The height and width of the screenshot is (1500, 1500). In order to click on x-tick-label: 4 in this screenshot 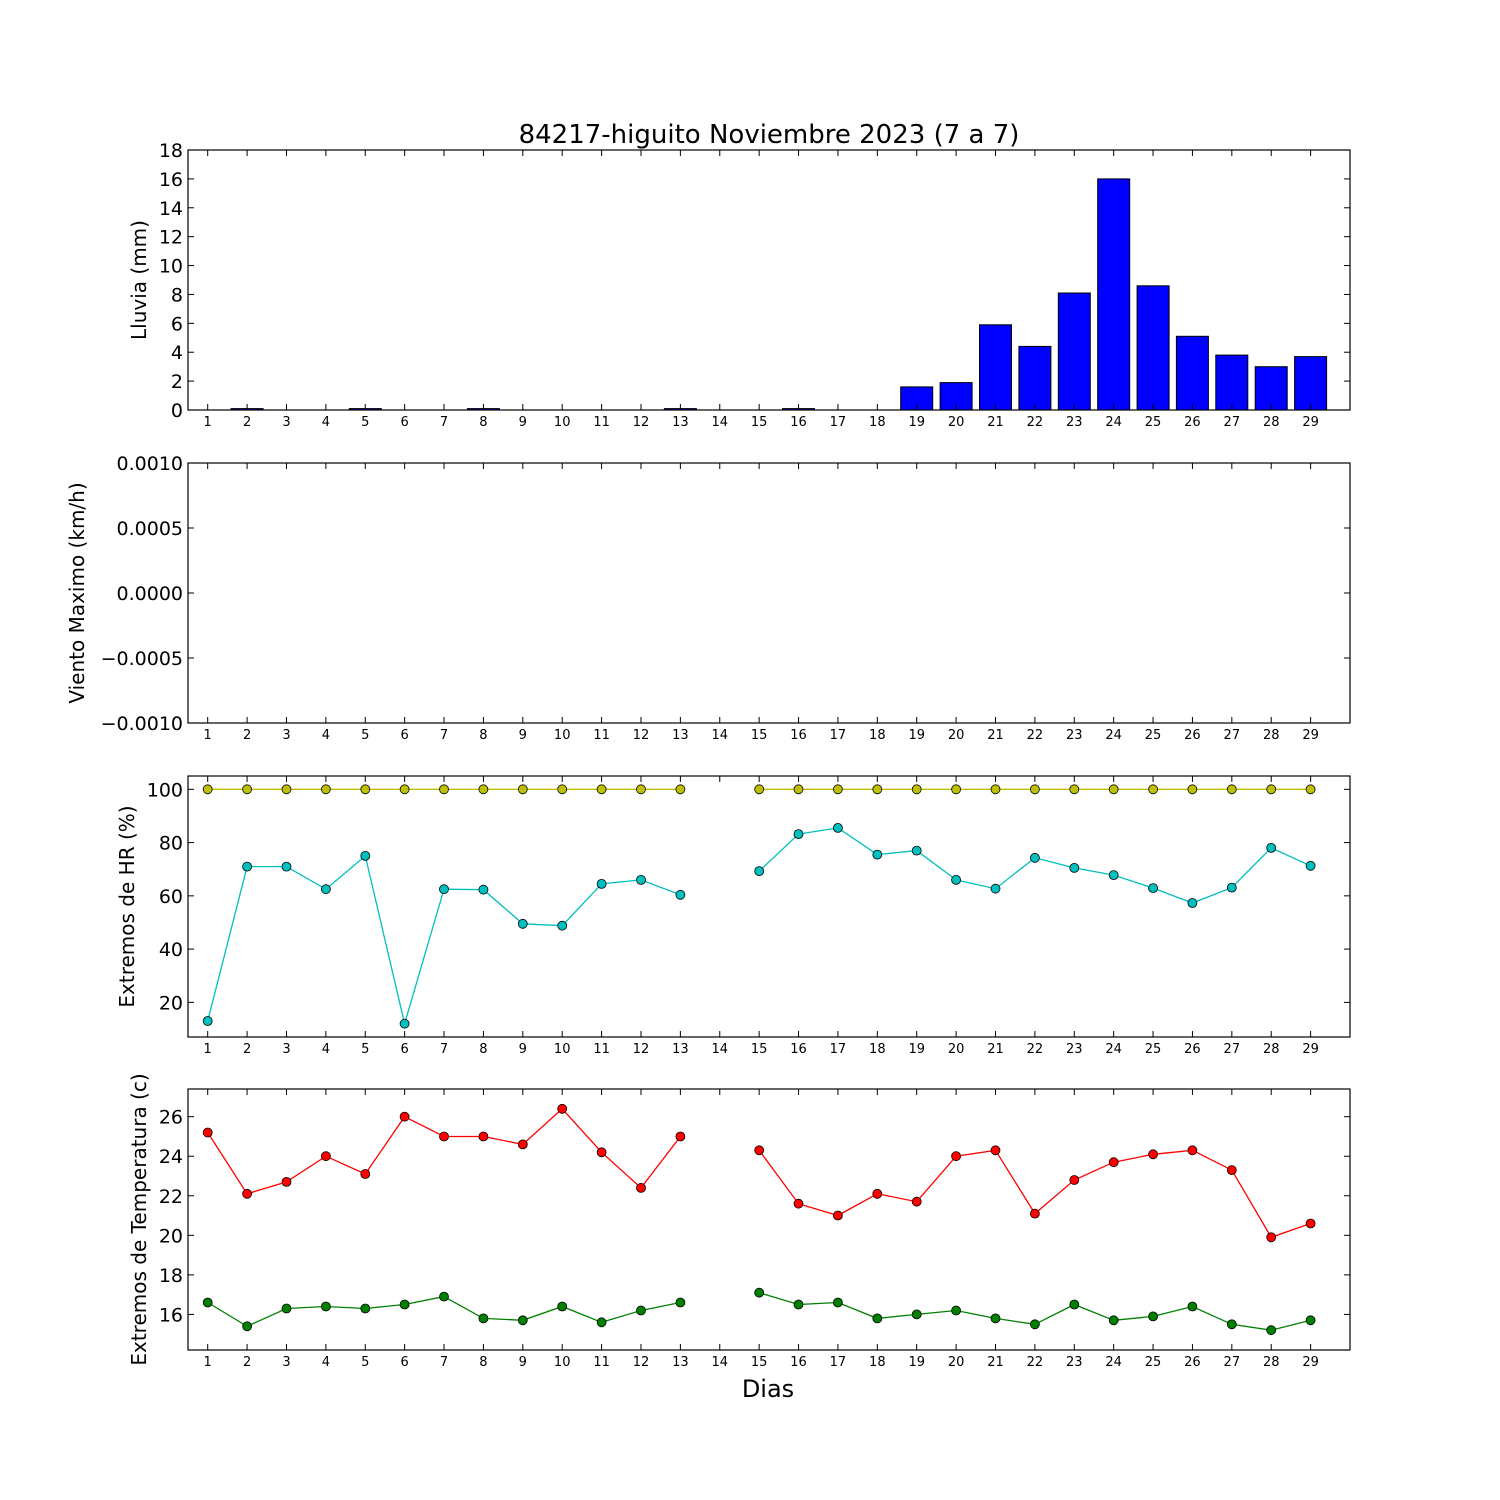, I will do `click(326, 1049)`.